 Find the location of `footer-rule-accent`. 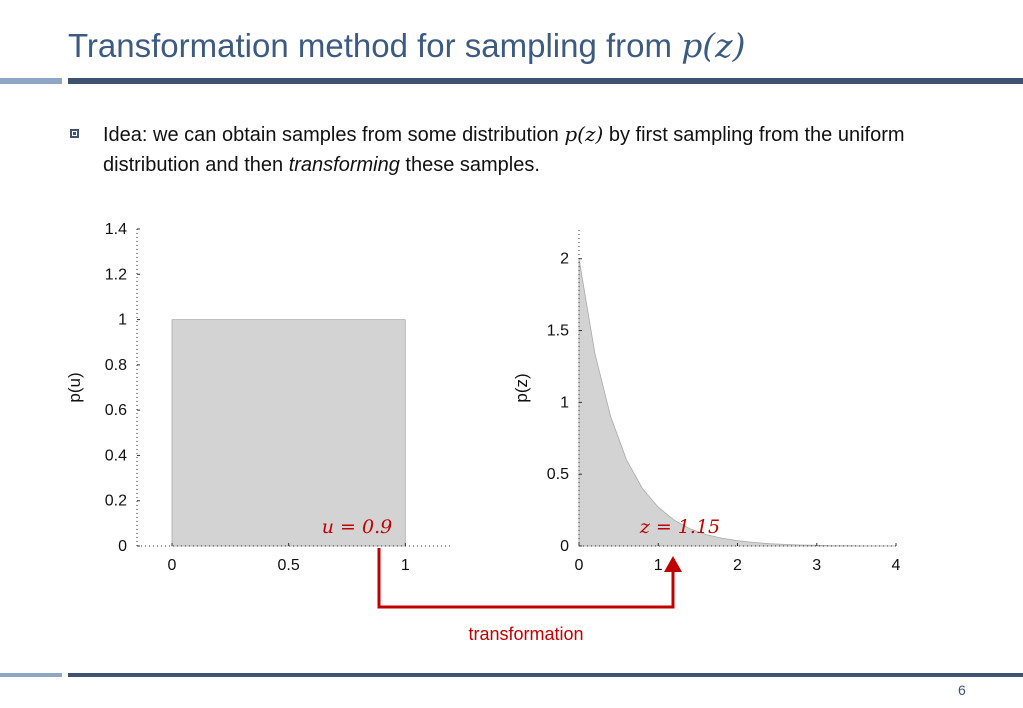

footer-rule-accent is located at coordinates (31, 675).